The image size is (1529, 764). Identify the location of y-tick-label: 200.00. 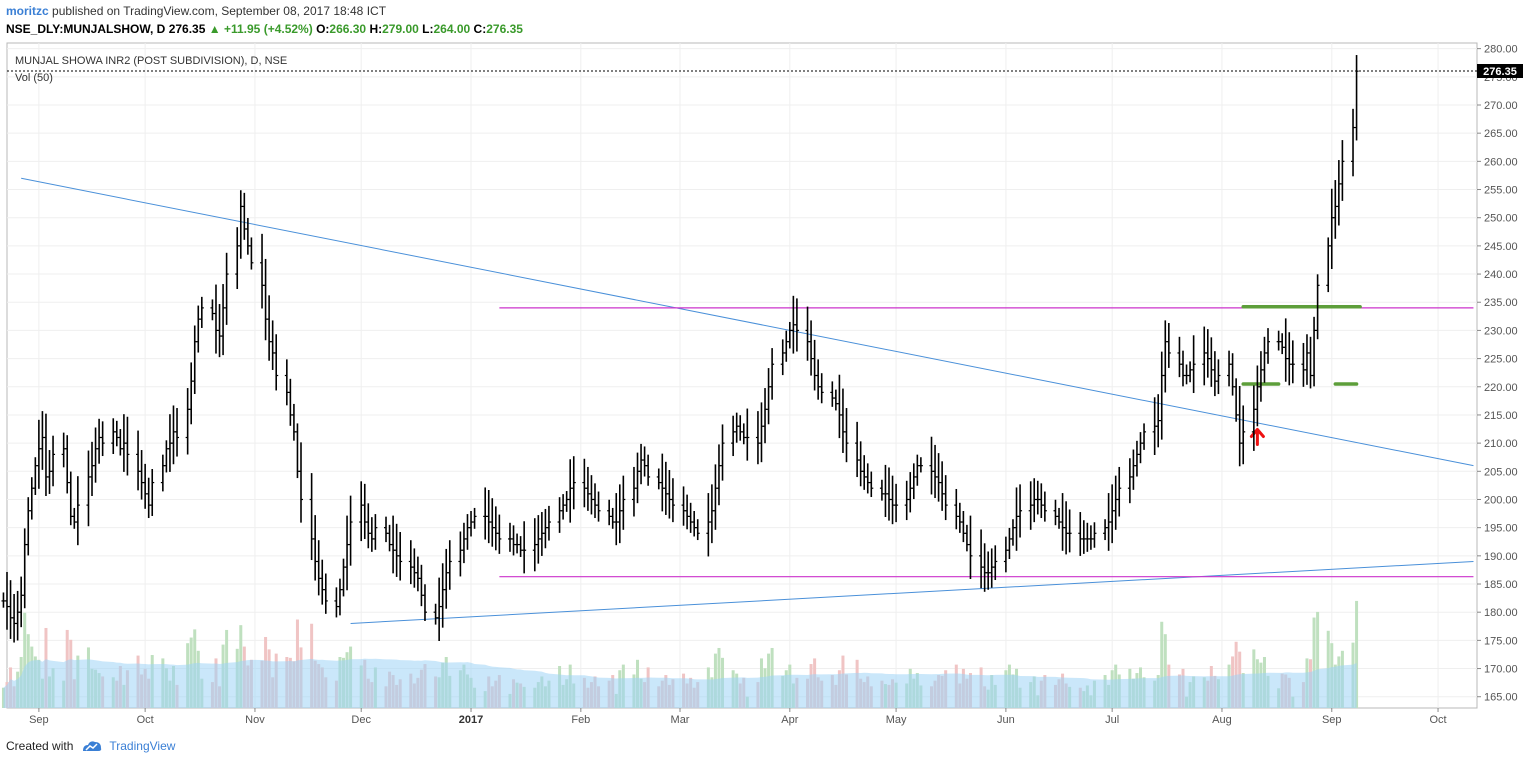
(1501, 500).